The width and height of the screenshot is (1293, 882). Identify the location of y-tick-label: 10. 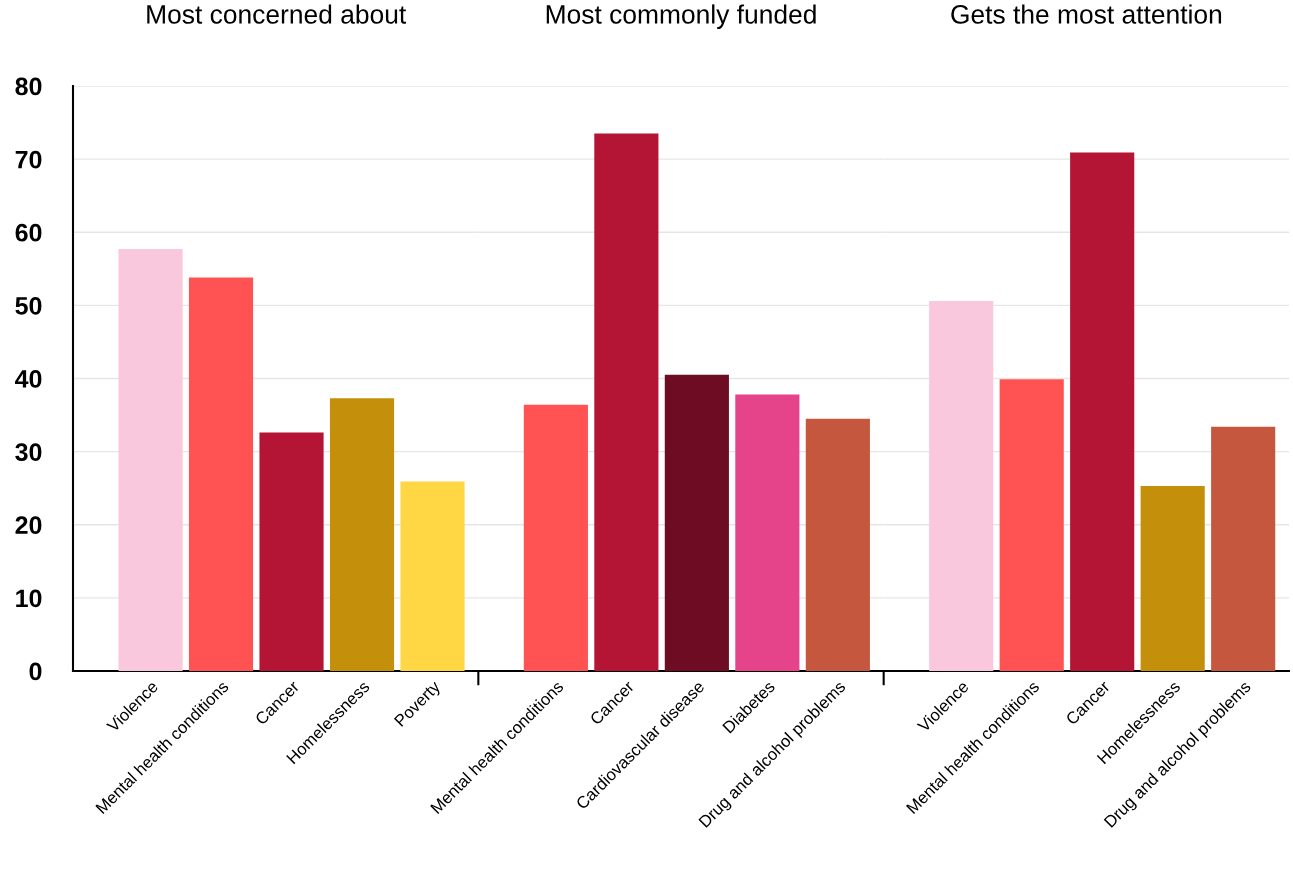
(29, 598).